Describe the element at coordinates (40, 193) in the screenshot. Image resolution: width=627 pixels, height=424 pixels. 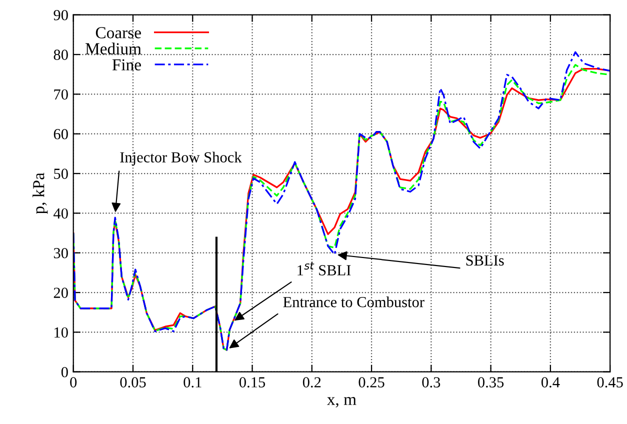
I see `y-axis-title: p, kPa` at that location.